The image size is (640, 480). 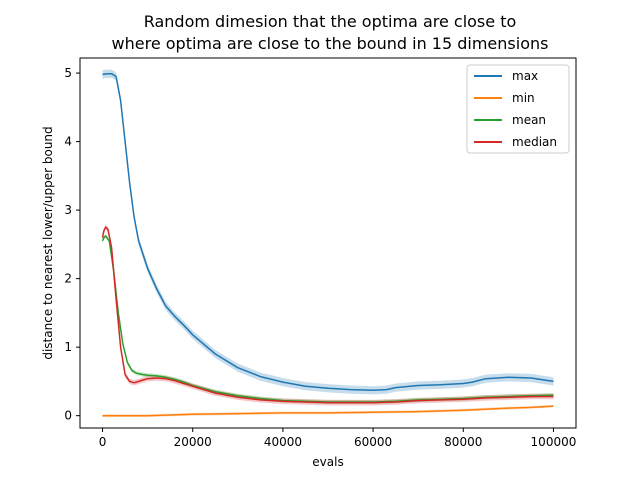 What do you see at coordinates (373, 442) in the screenshot?
I see `x-tick-label: 60000` at bounding box center [373, 442].